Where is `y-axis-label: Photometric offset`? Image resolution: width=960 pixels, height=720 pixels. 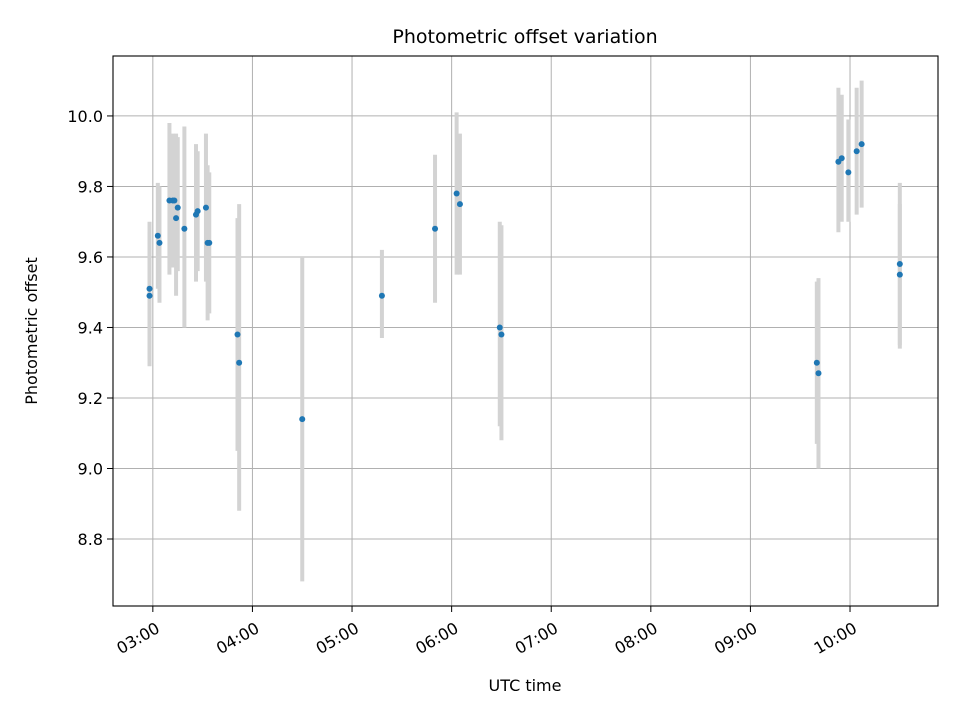 y-axis-label: Photometric offset is located at coordinates (31, 331).